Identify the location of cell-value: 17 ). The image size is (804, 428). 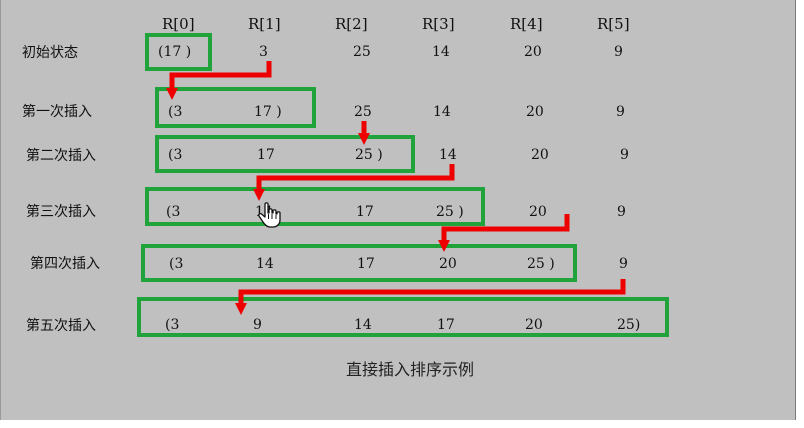
(268, 112).